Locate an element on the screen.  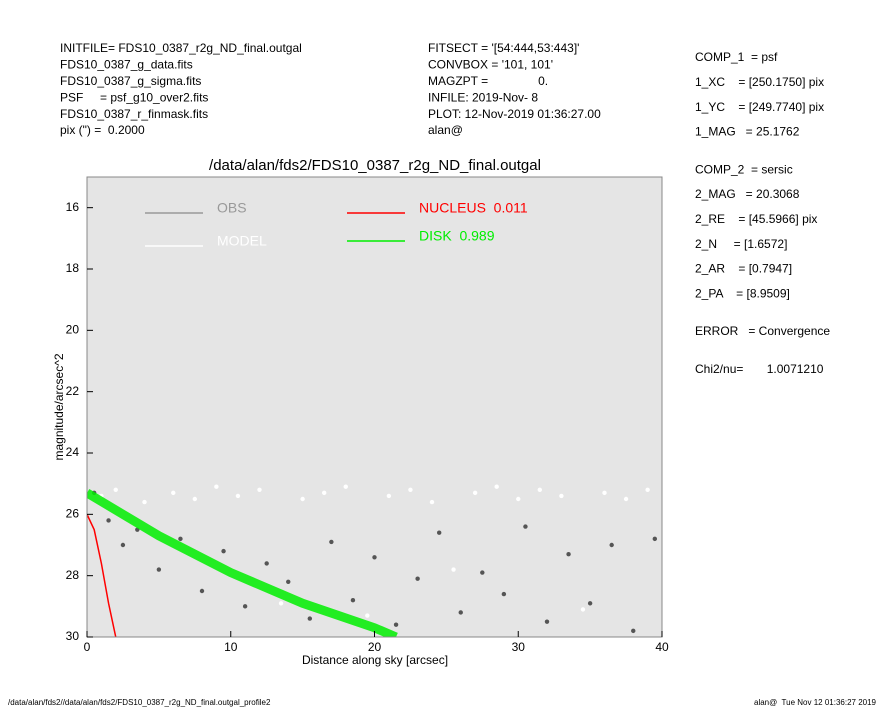
data-layer is located at coordinates (372, 560).